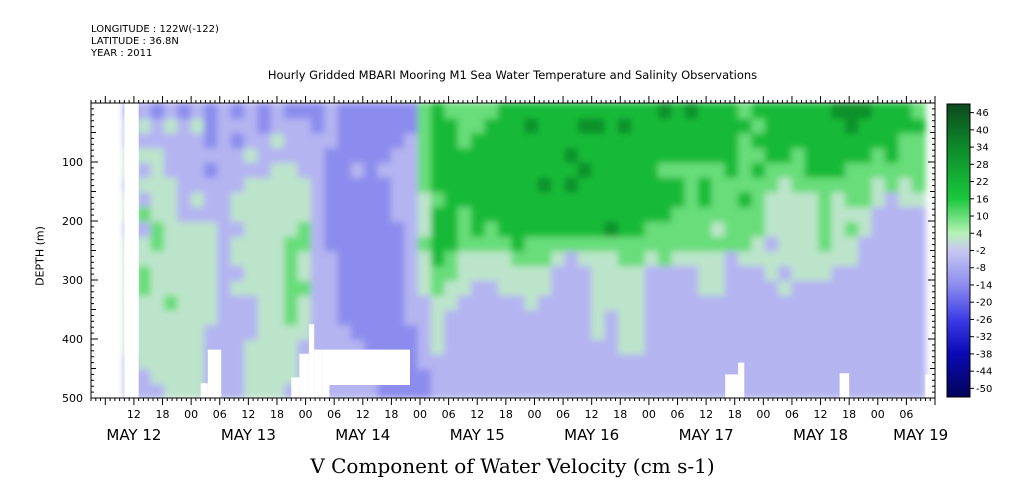 The image size is (1009, 504). I want to click on colorbar-label: 16, so click(982, 199).